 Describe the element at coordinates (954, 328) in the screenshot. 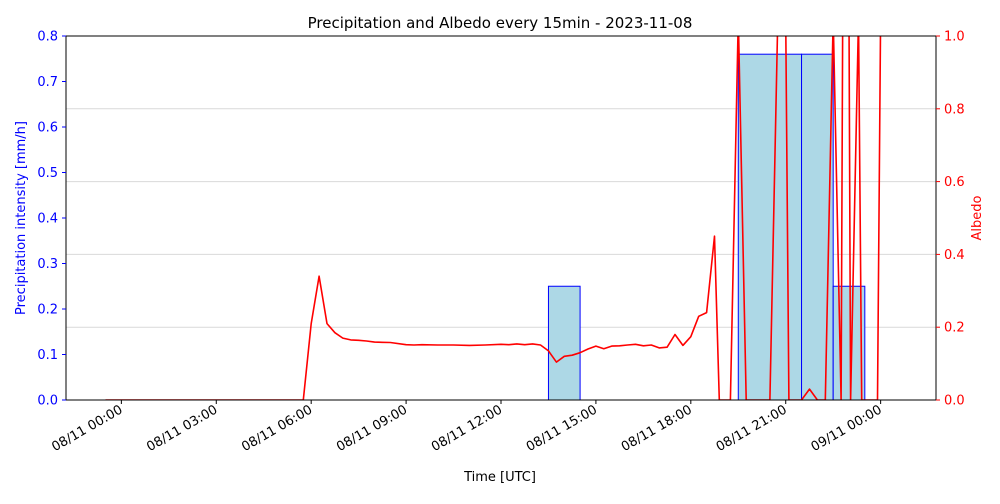

I see `right-y-tick-label: 0.2` at that location.